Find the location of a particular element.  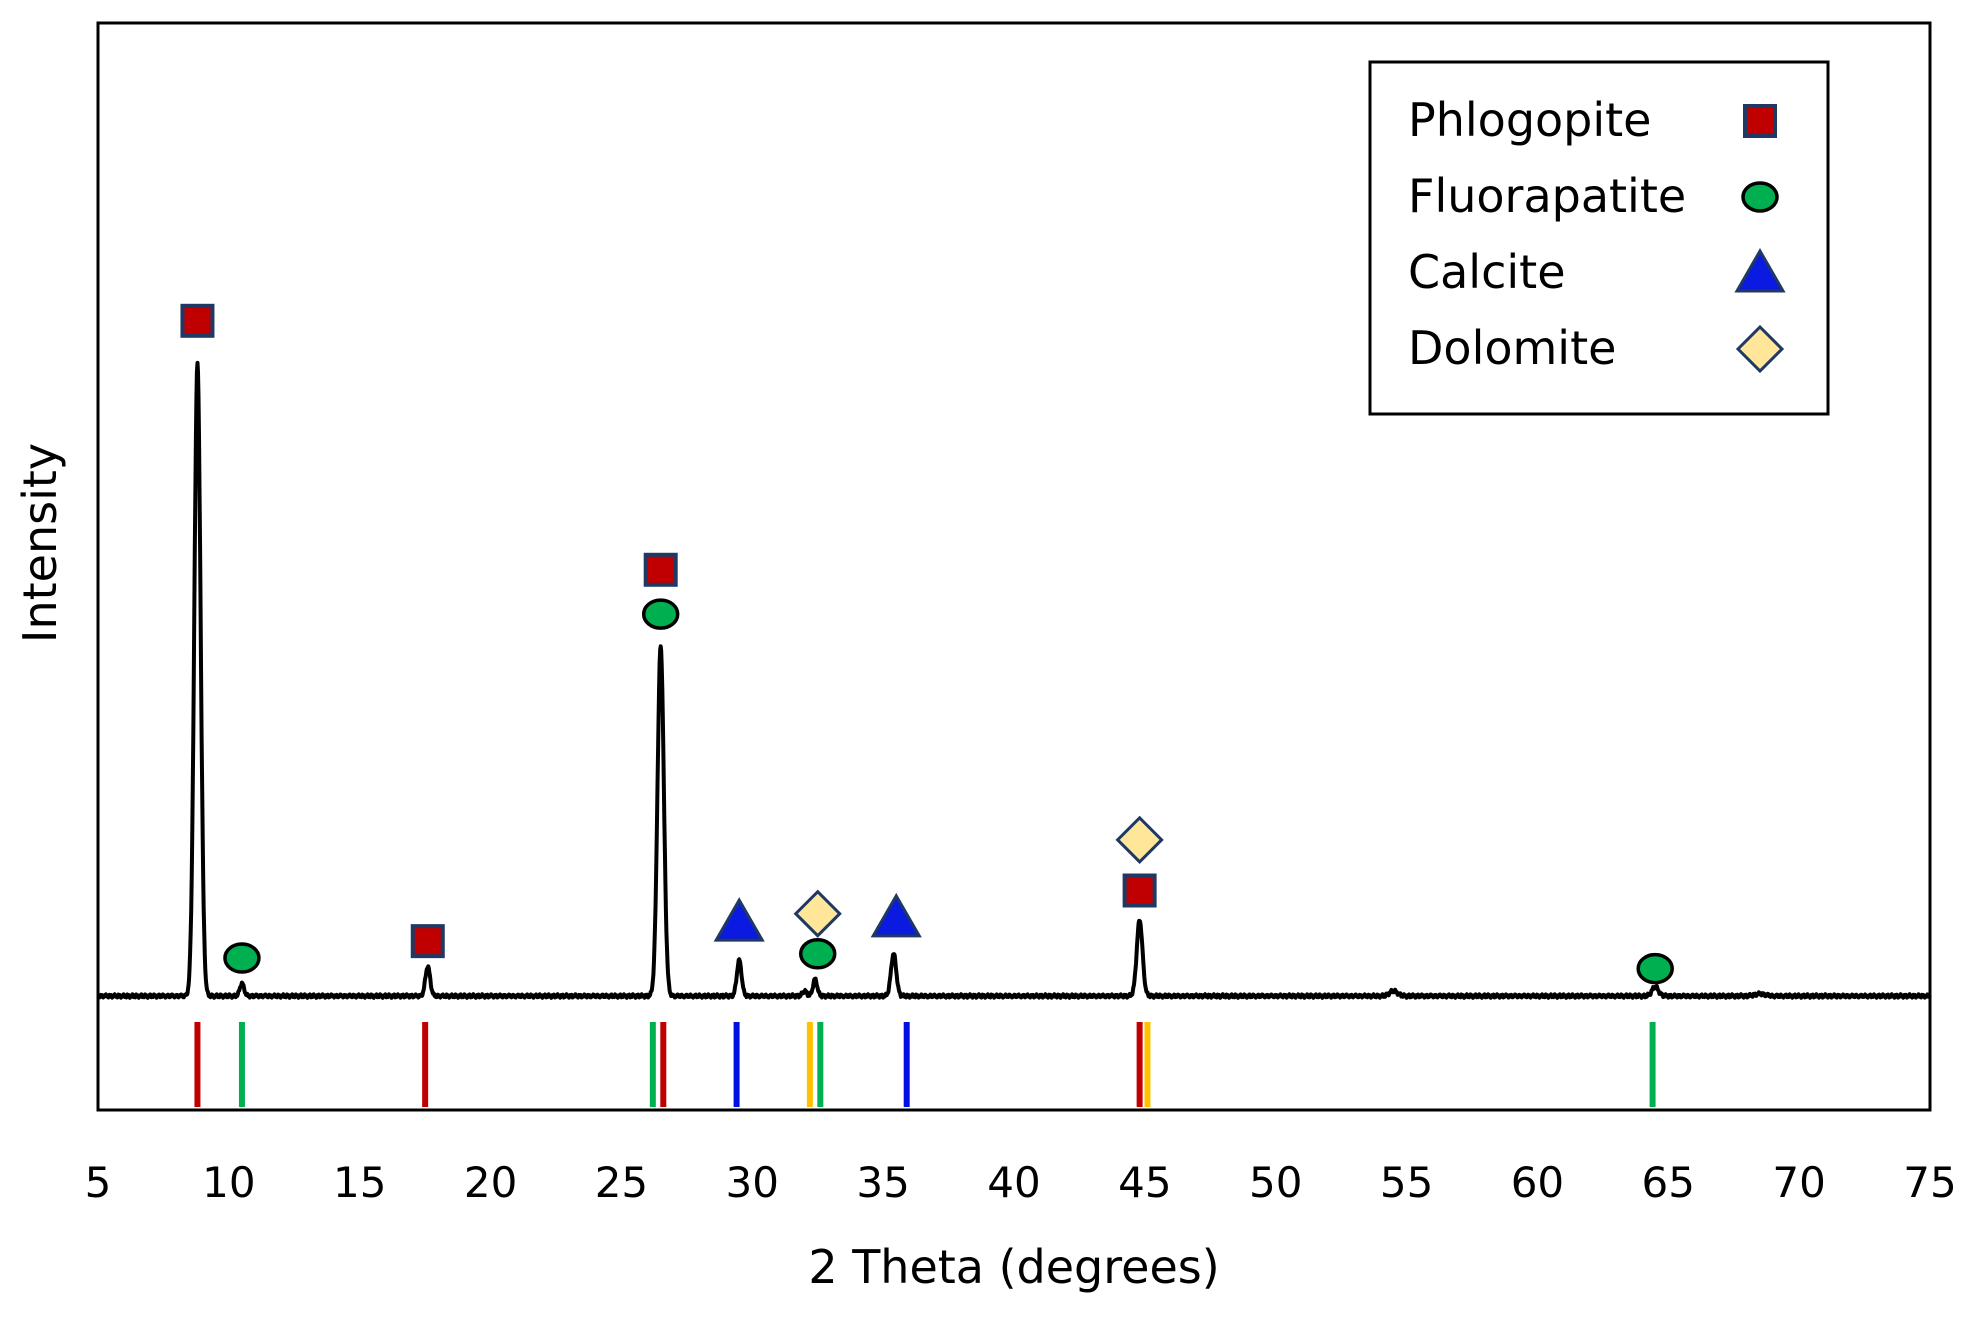

x-tick-label: 55 is located at coordinates (1406, 1182).